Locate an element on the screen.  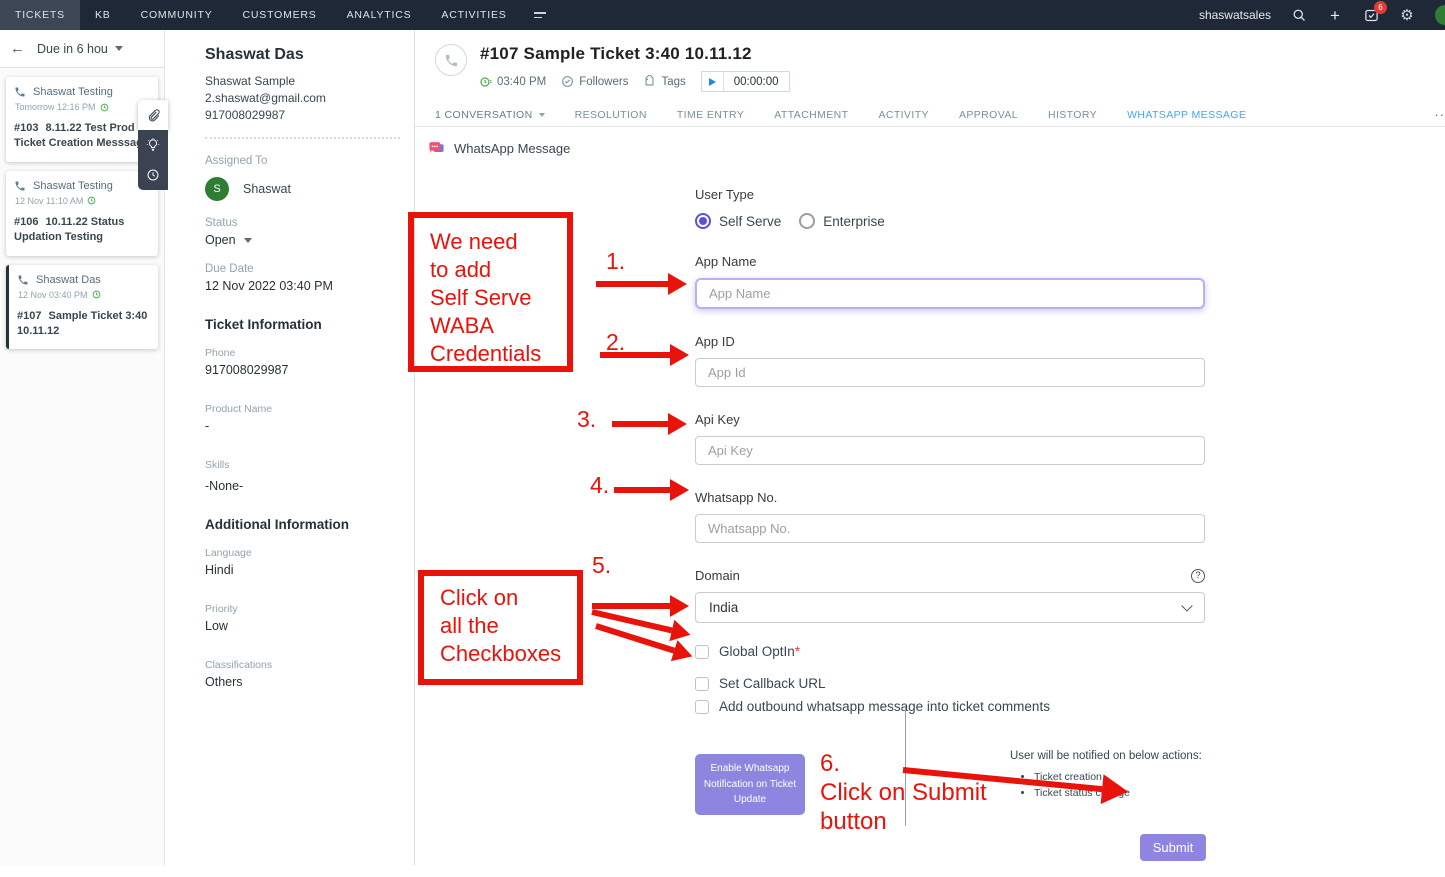
assigned-to-label: Assigned To is located at coordinates (236, 161).